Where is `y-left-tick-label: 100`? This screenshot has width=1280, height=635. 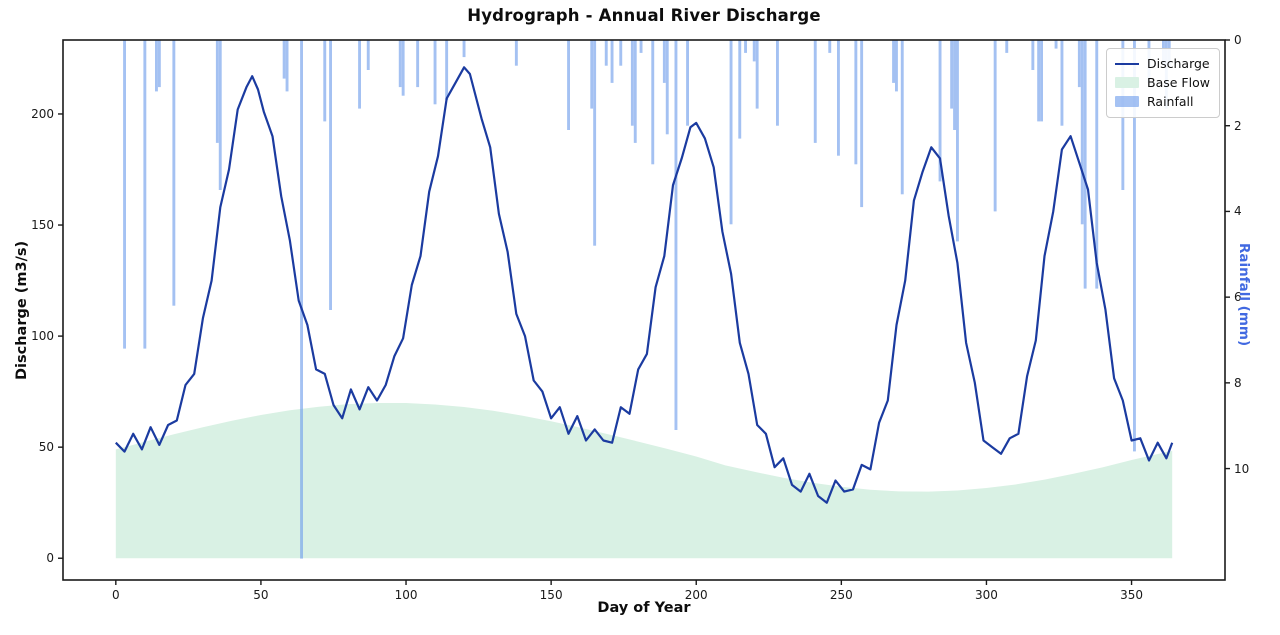
y-left-tick-label: 100 is located at coordinates (42, 336).